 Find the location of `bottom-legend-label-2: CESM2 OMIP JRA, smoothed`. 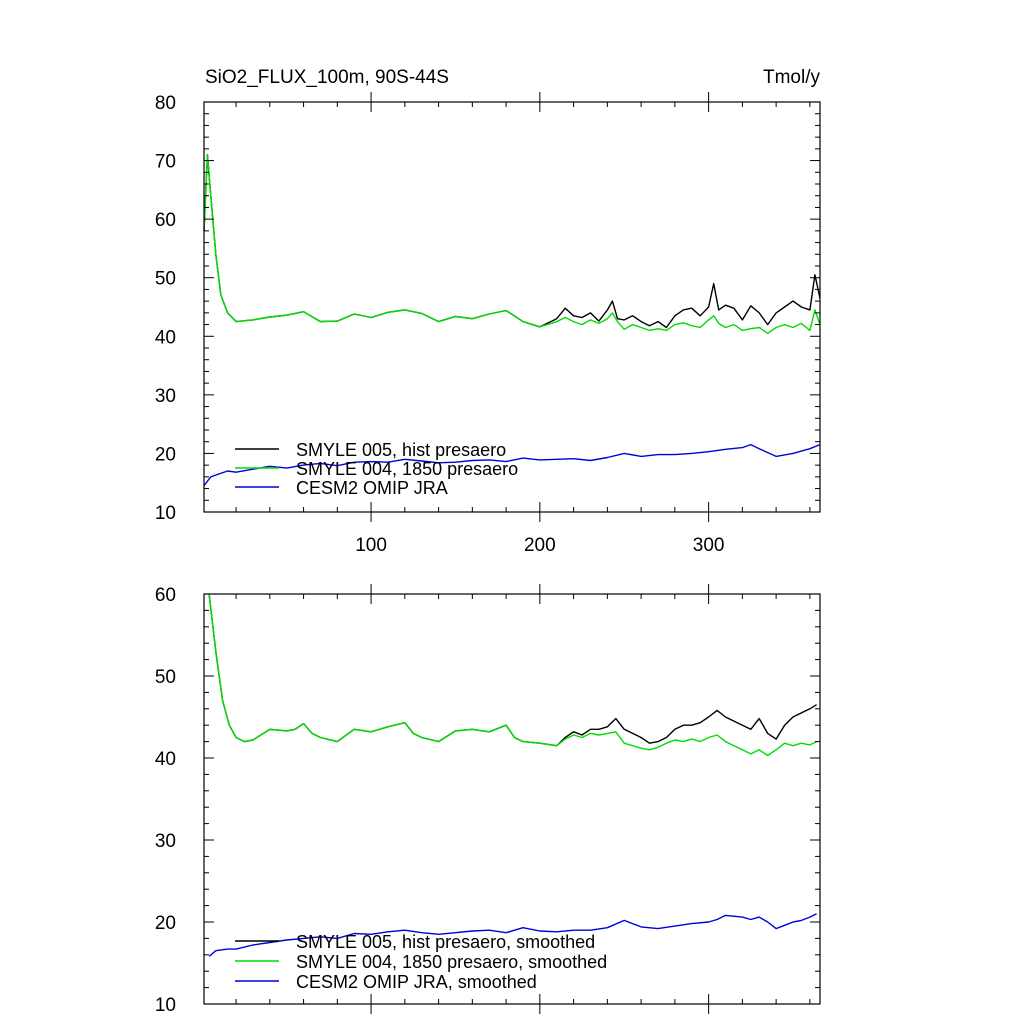

bottom-legend-label-2: CESM2 OMIP JRA, smoothed is located at coordinates (416, 982).